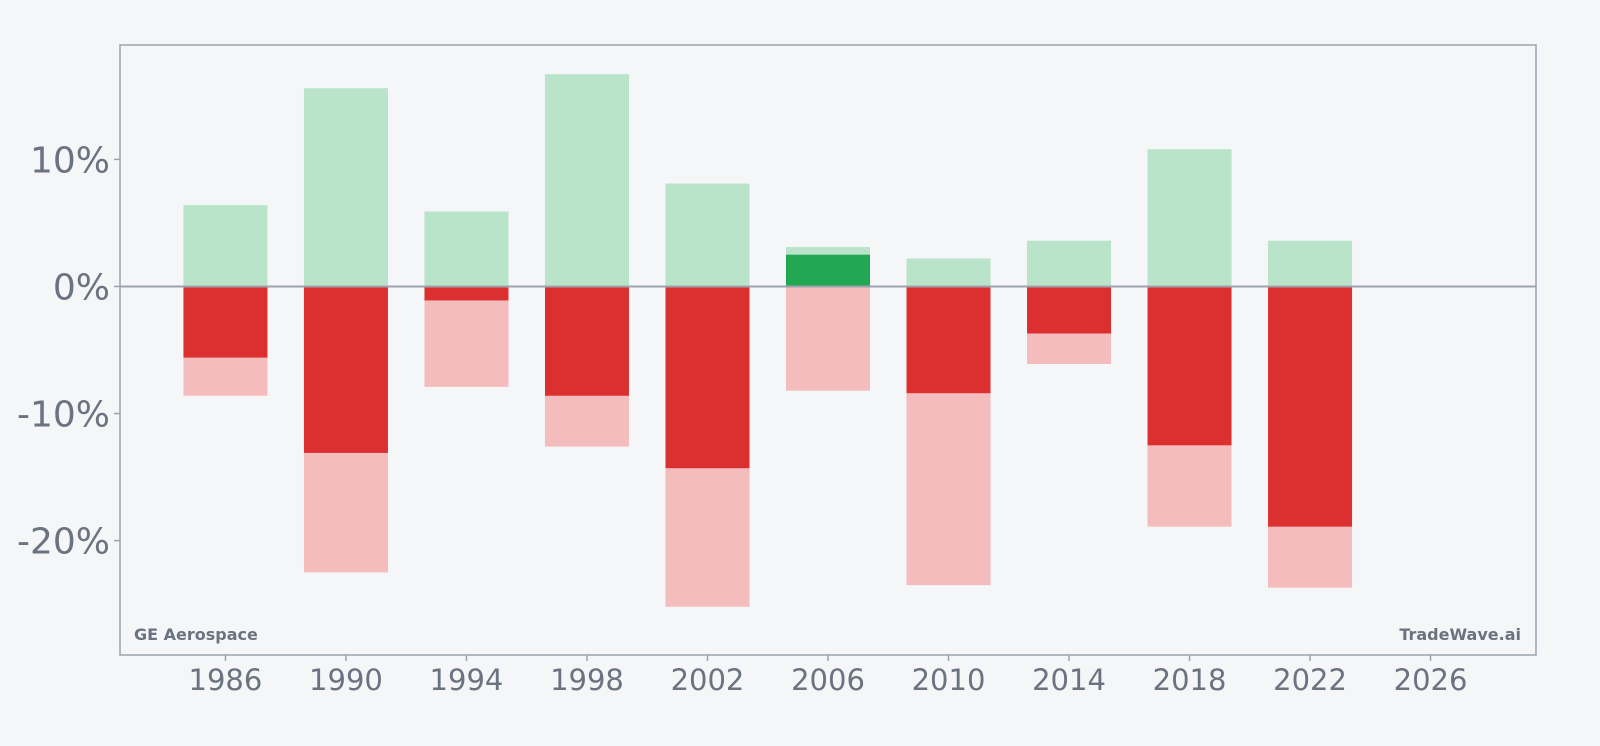 This screenshot has width=1600, height=746. I want to click on gain-range-bar-2002, so click(707, 235).